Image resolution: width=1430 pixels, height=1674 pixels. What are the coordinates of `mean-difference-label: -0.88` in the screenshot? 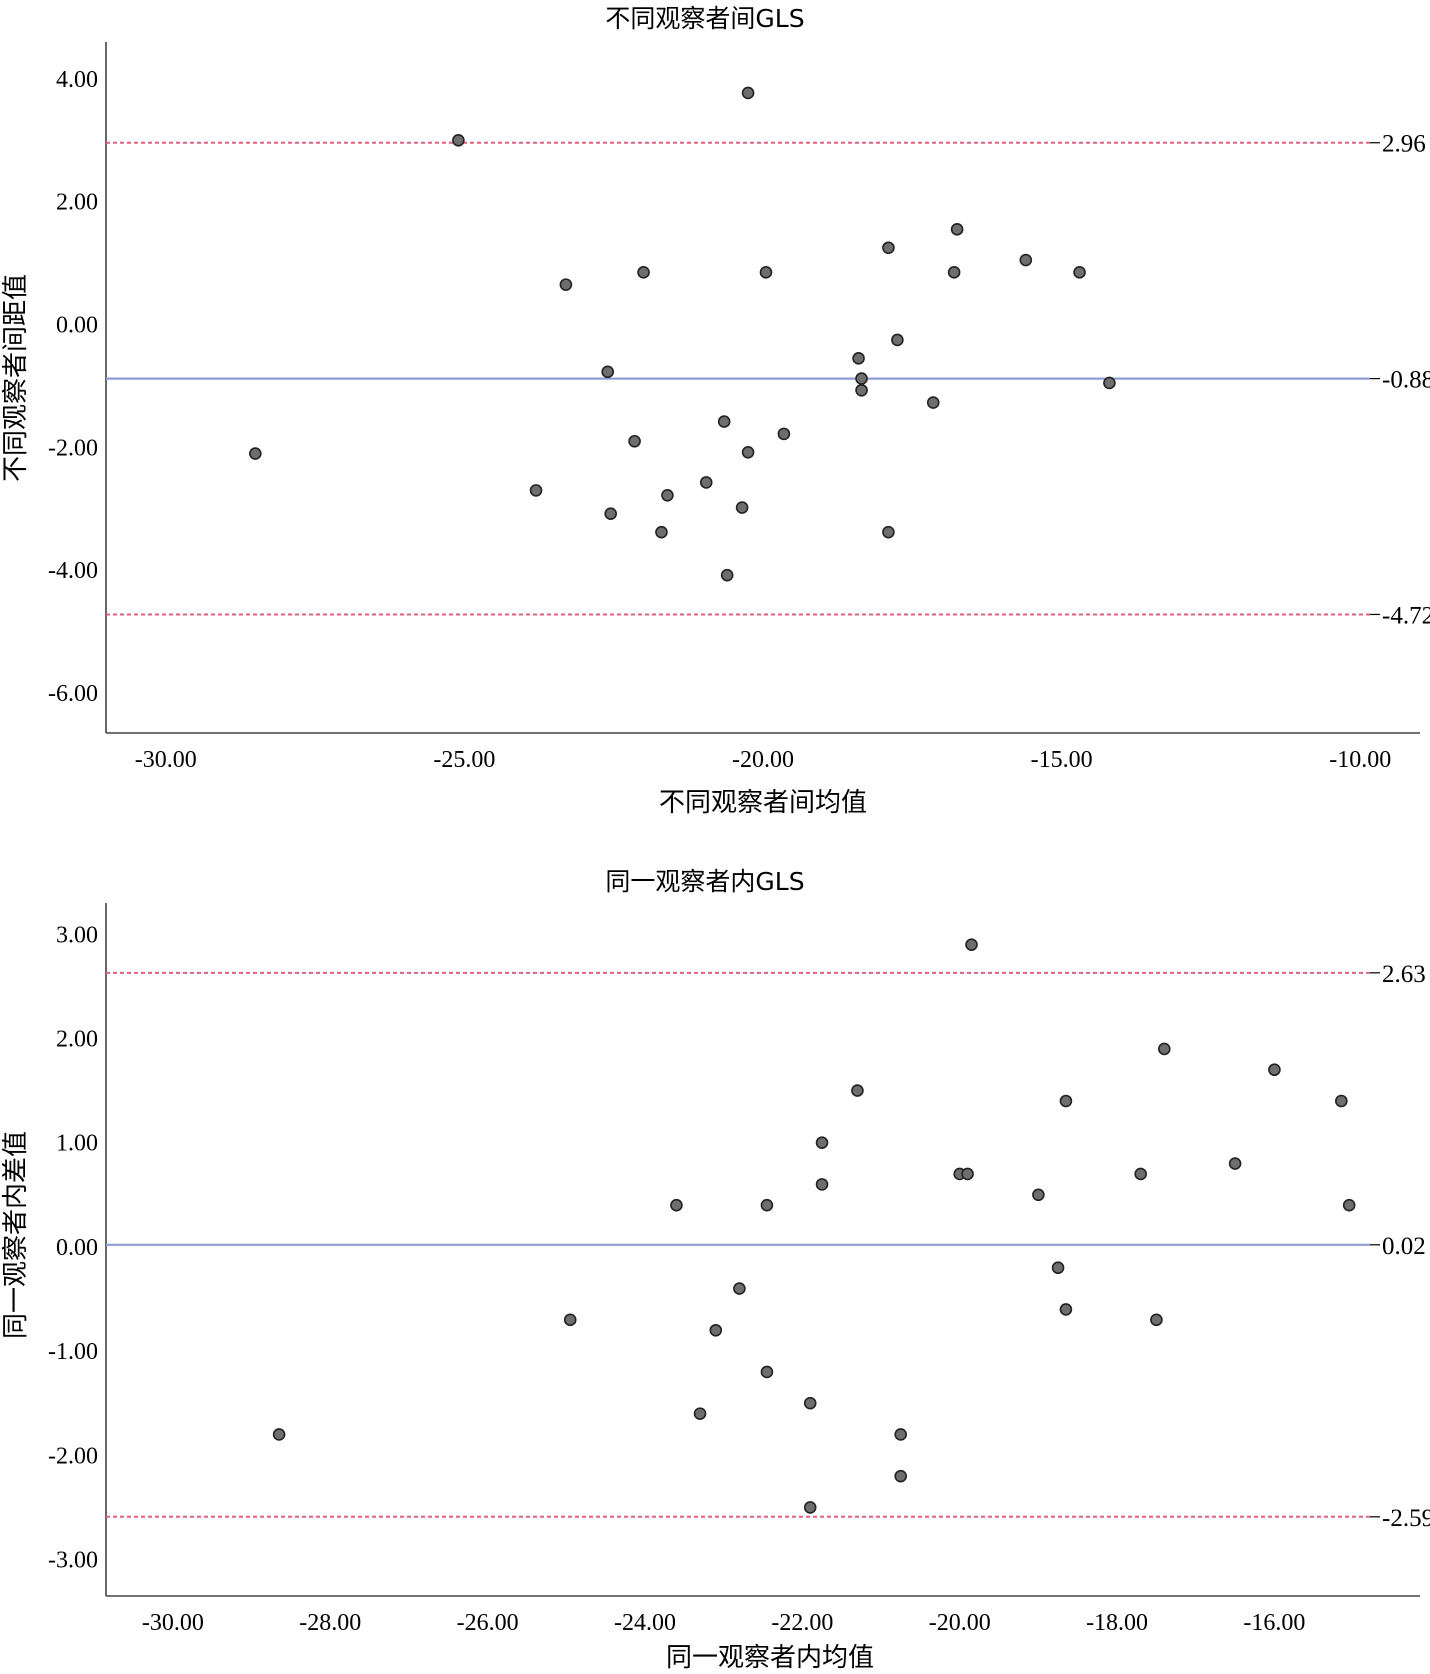 It's located at (1406, 380).